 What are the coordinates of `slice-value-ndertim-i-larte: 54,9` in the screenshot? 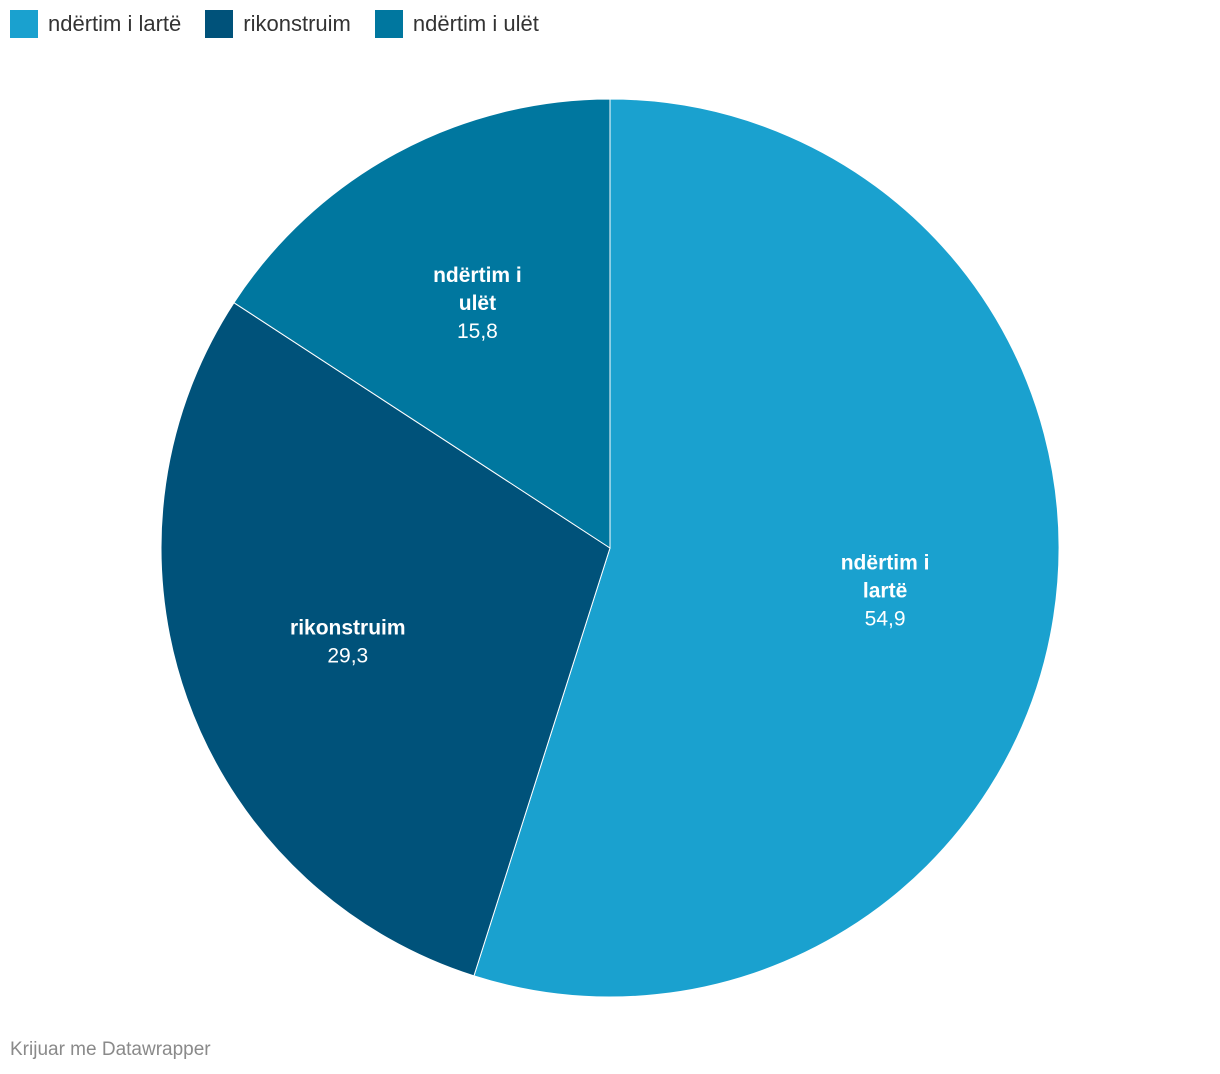 It's located at (885, 619).